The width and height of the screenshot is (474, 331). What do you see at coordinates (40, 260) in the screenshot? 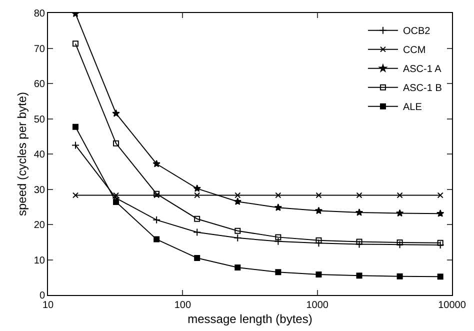
I see `y-tick-label: 10` at bounding box center [40, 260].